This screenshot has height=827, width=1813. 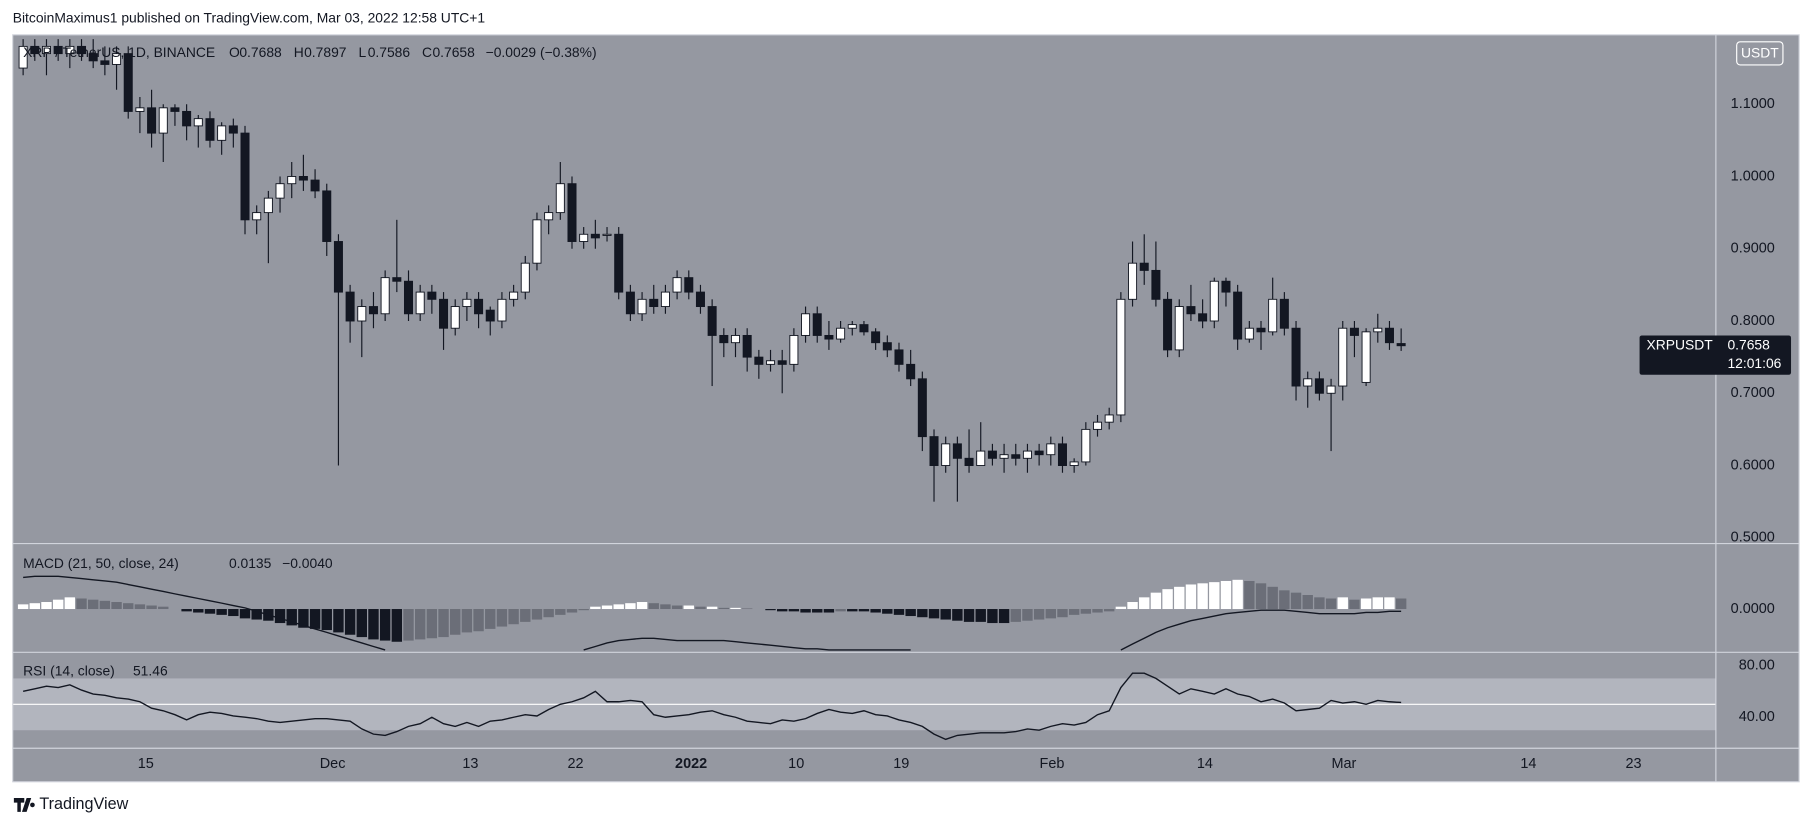 I want to click on macd-readout: −0.0040, so click(x=307, y=563).